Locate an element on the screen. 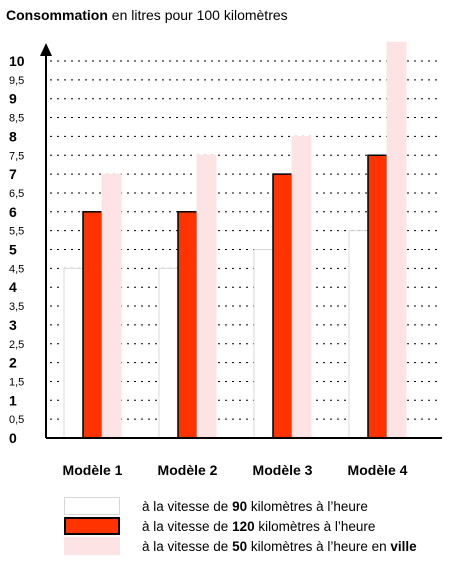 The width and height of the screenshot is (468, 565). legend-label-90: à la vitesse de 90 kilomètres à l’heure is located at coordinates (255, 506).